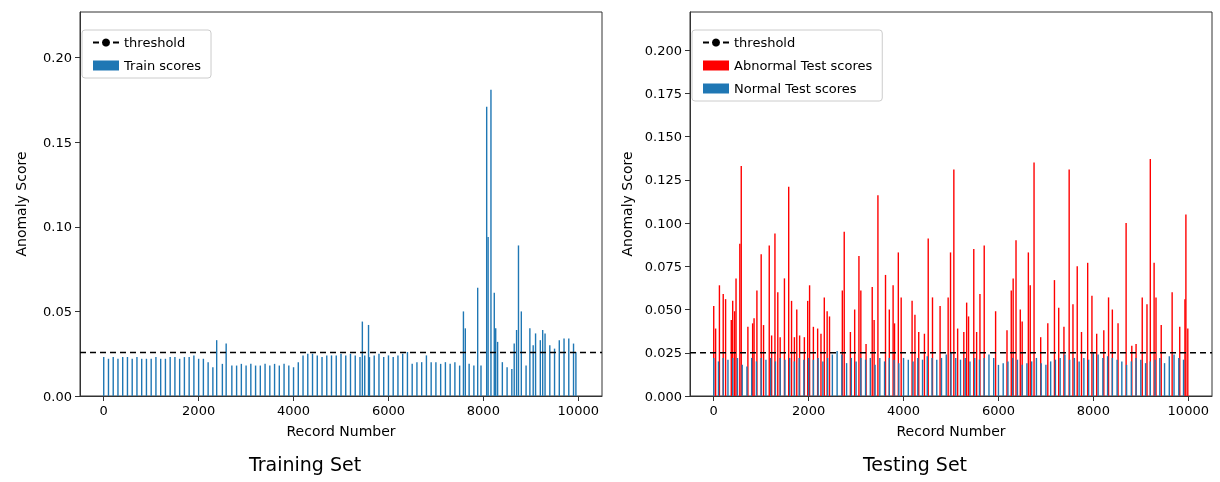  What do you see at coordinates (663, 180) in the screenshot?
I see `y-tick-label: 0.125` at bounding box center [663, 180].